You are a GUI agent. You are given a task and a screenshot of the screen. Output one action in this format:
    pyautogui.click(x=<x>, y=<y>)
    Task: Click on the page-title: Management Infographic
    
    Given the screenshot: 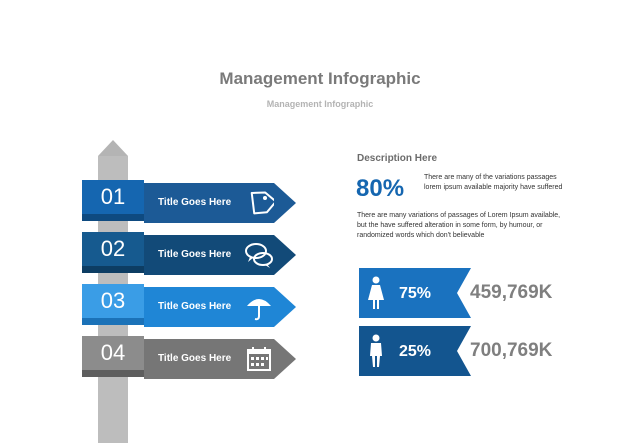 What is the action you would take?
    pyautogui.click(x=320, y=78)
    